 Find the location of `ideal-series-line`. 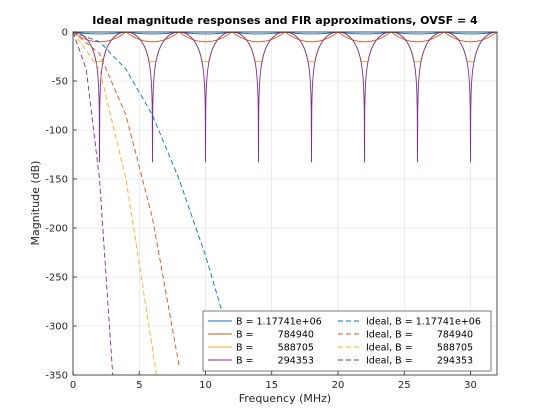

ideal-series-line is located at coordinates (93, 203).